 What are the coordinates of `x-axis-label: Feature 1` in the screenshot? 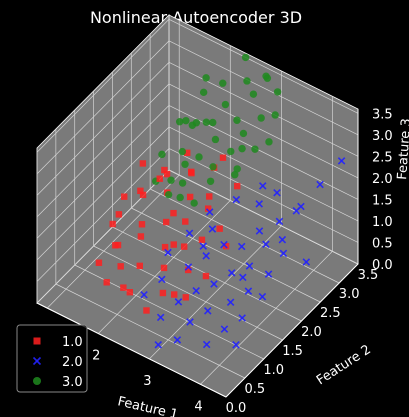 It's located at (147, 405).